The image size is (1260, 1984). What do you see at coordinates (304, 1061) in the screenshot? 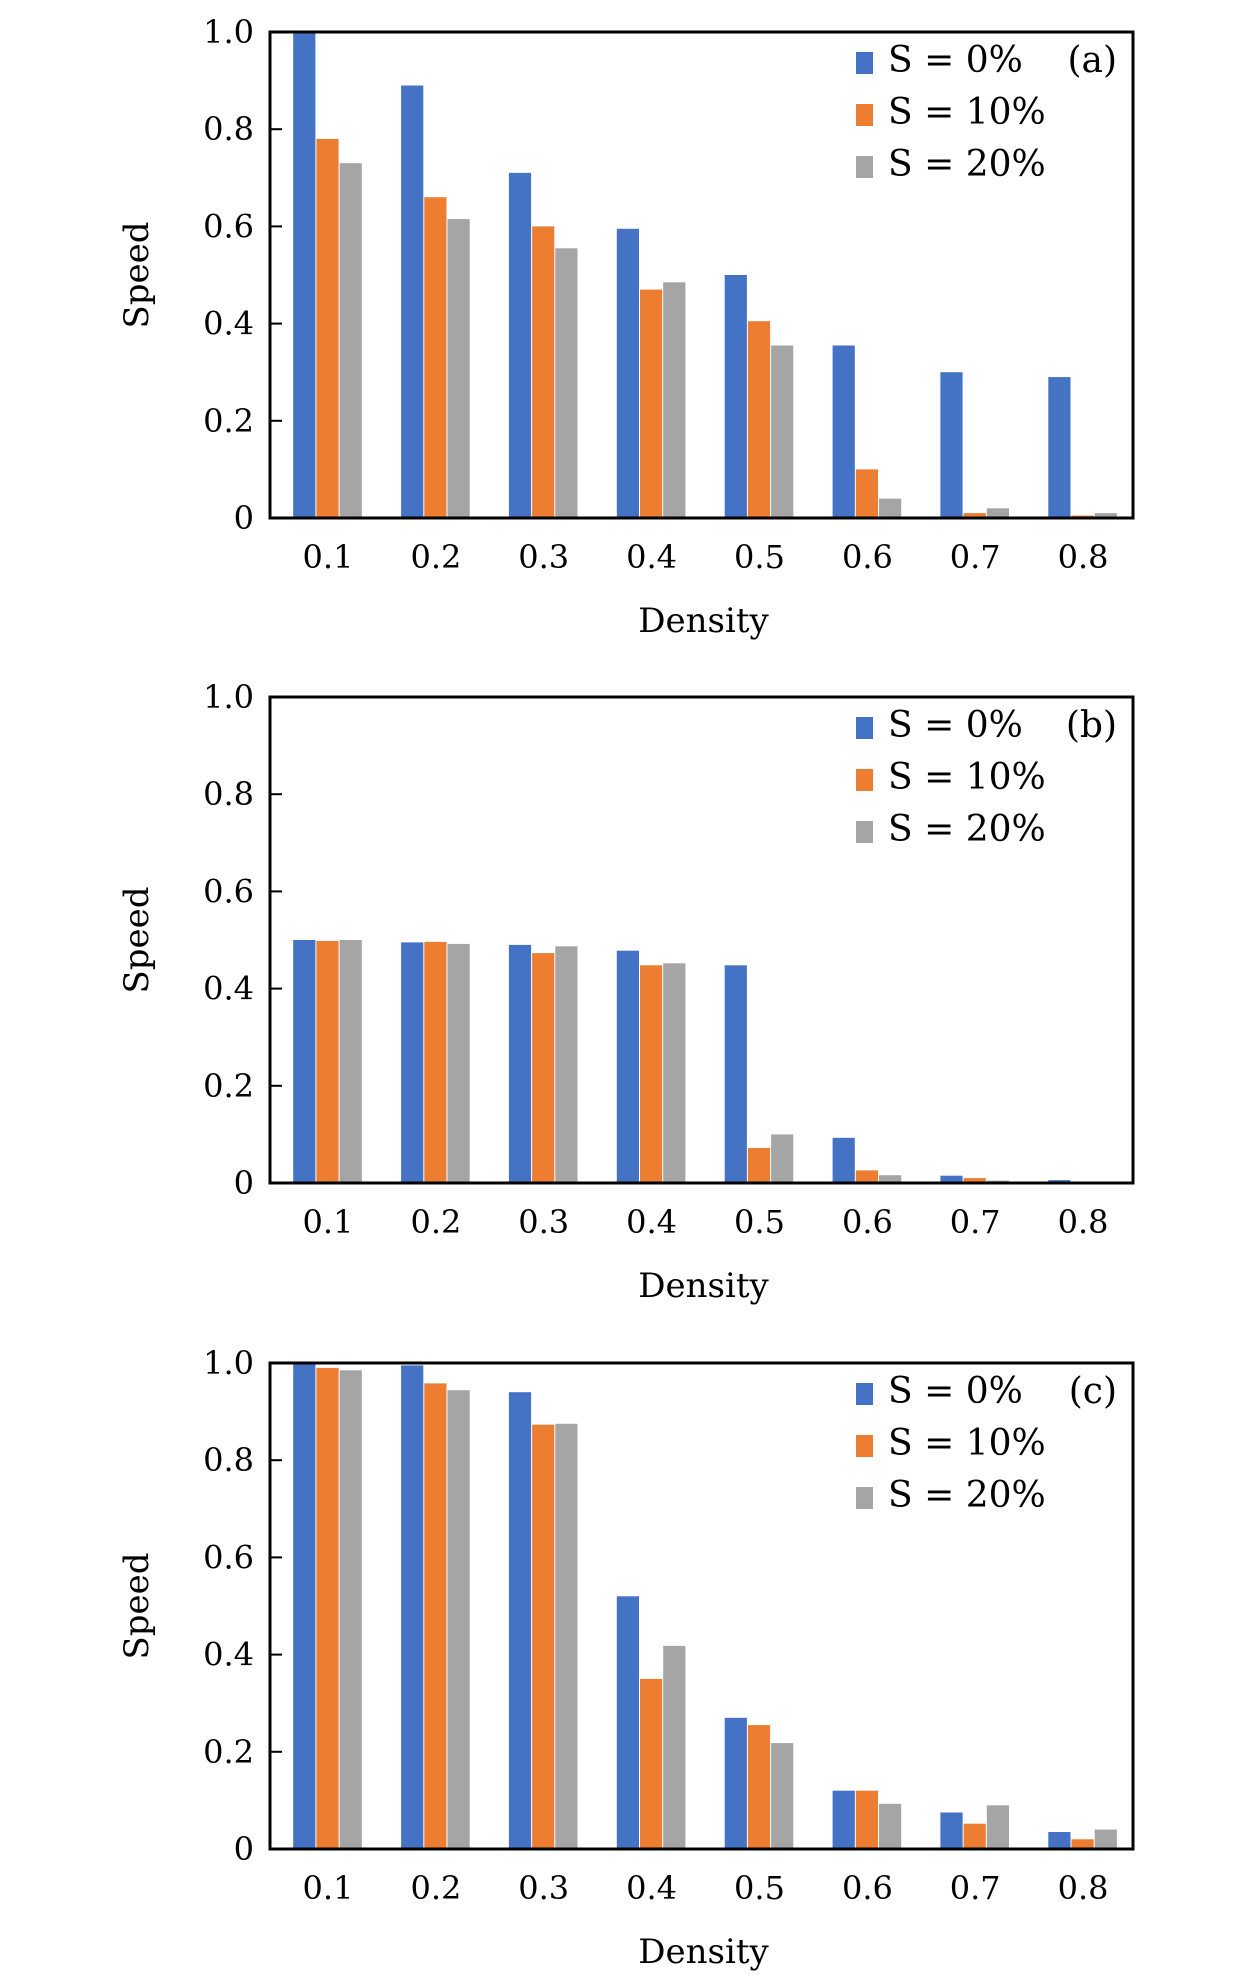
I see `bar-1-0.1` at bounding box center [304, 1061].